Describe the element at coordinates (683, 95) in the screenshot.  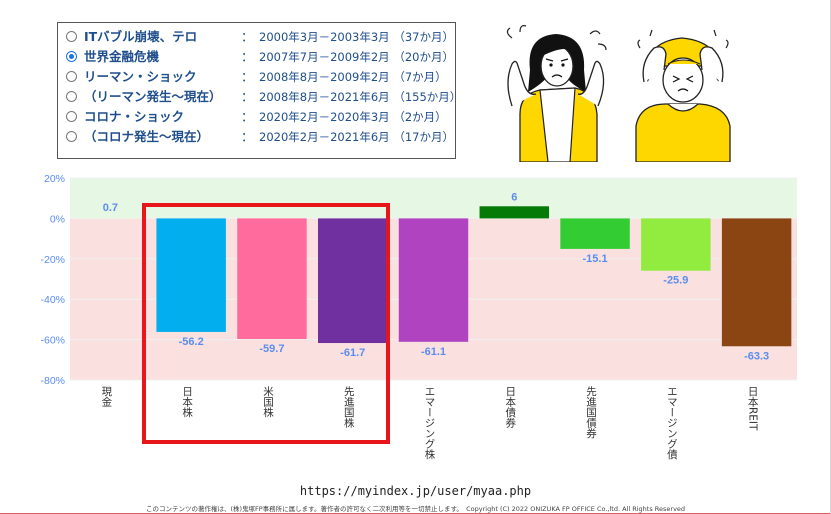
I see `panicking-man-icon` at that location.